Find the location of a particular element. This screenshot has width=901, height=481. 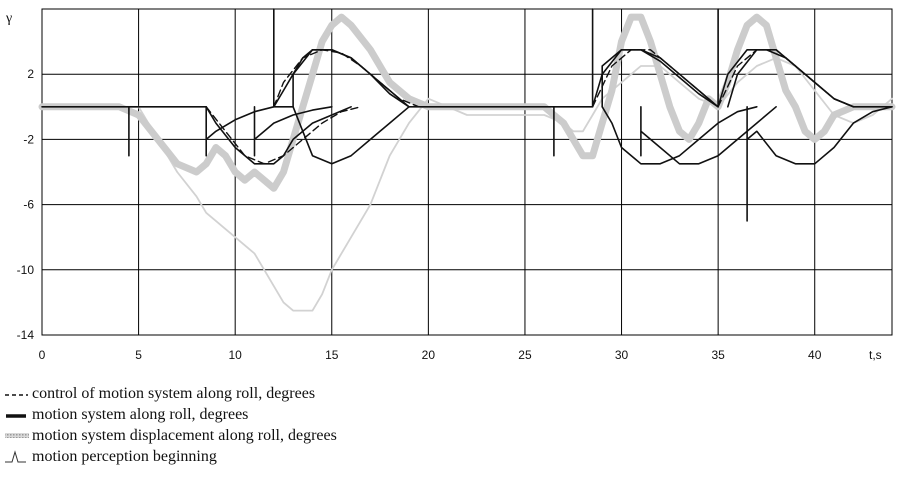

spike-icon is located at coordinates (18, 457).